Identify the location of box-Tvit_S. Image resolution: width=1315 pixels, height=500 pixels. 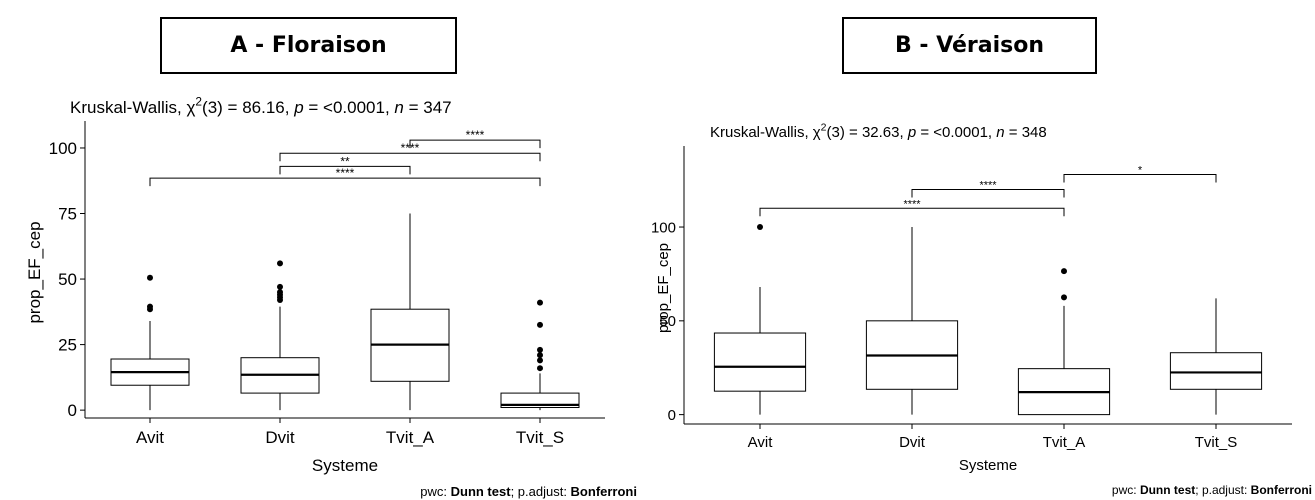
(1216, 371).